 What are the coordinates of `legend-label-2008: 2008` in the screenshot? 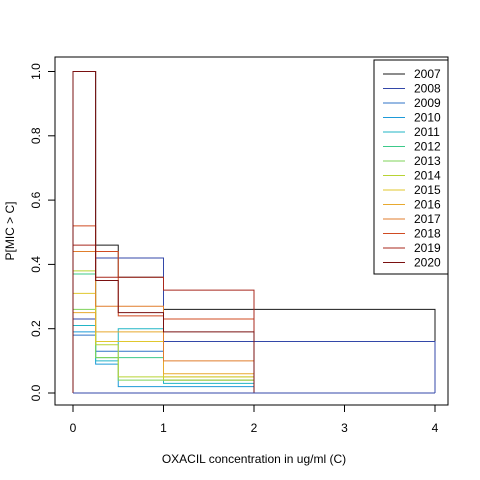 It's located at (427, 89).